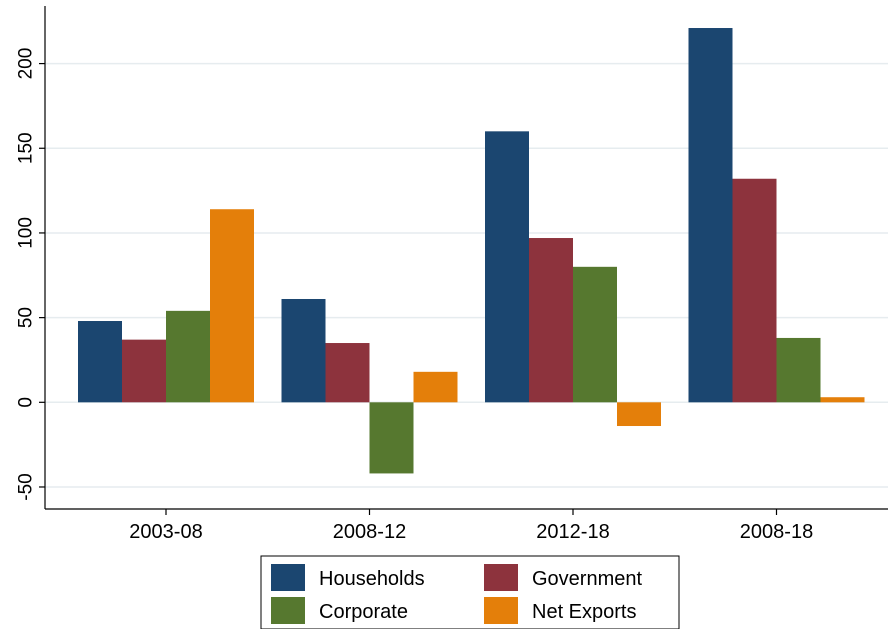  I want to click on x-tick-label: 2008-18, so click(776, 532).